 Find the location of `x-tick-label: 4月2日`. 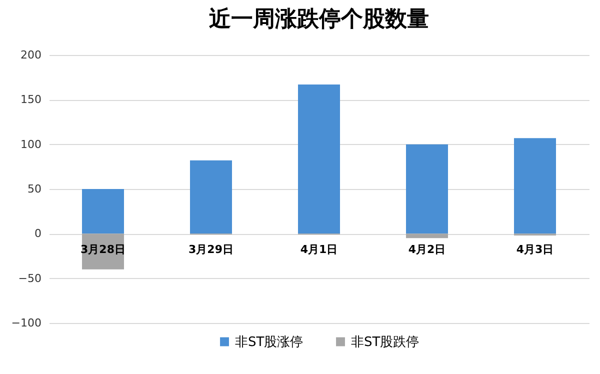

x-tick-label: 4月2日 is located at coordinates (427, 249).